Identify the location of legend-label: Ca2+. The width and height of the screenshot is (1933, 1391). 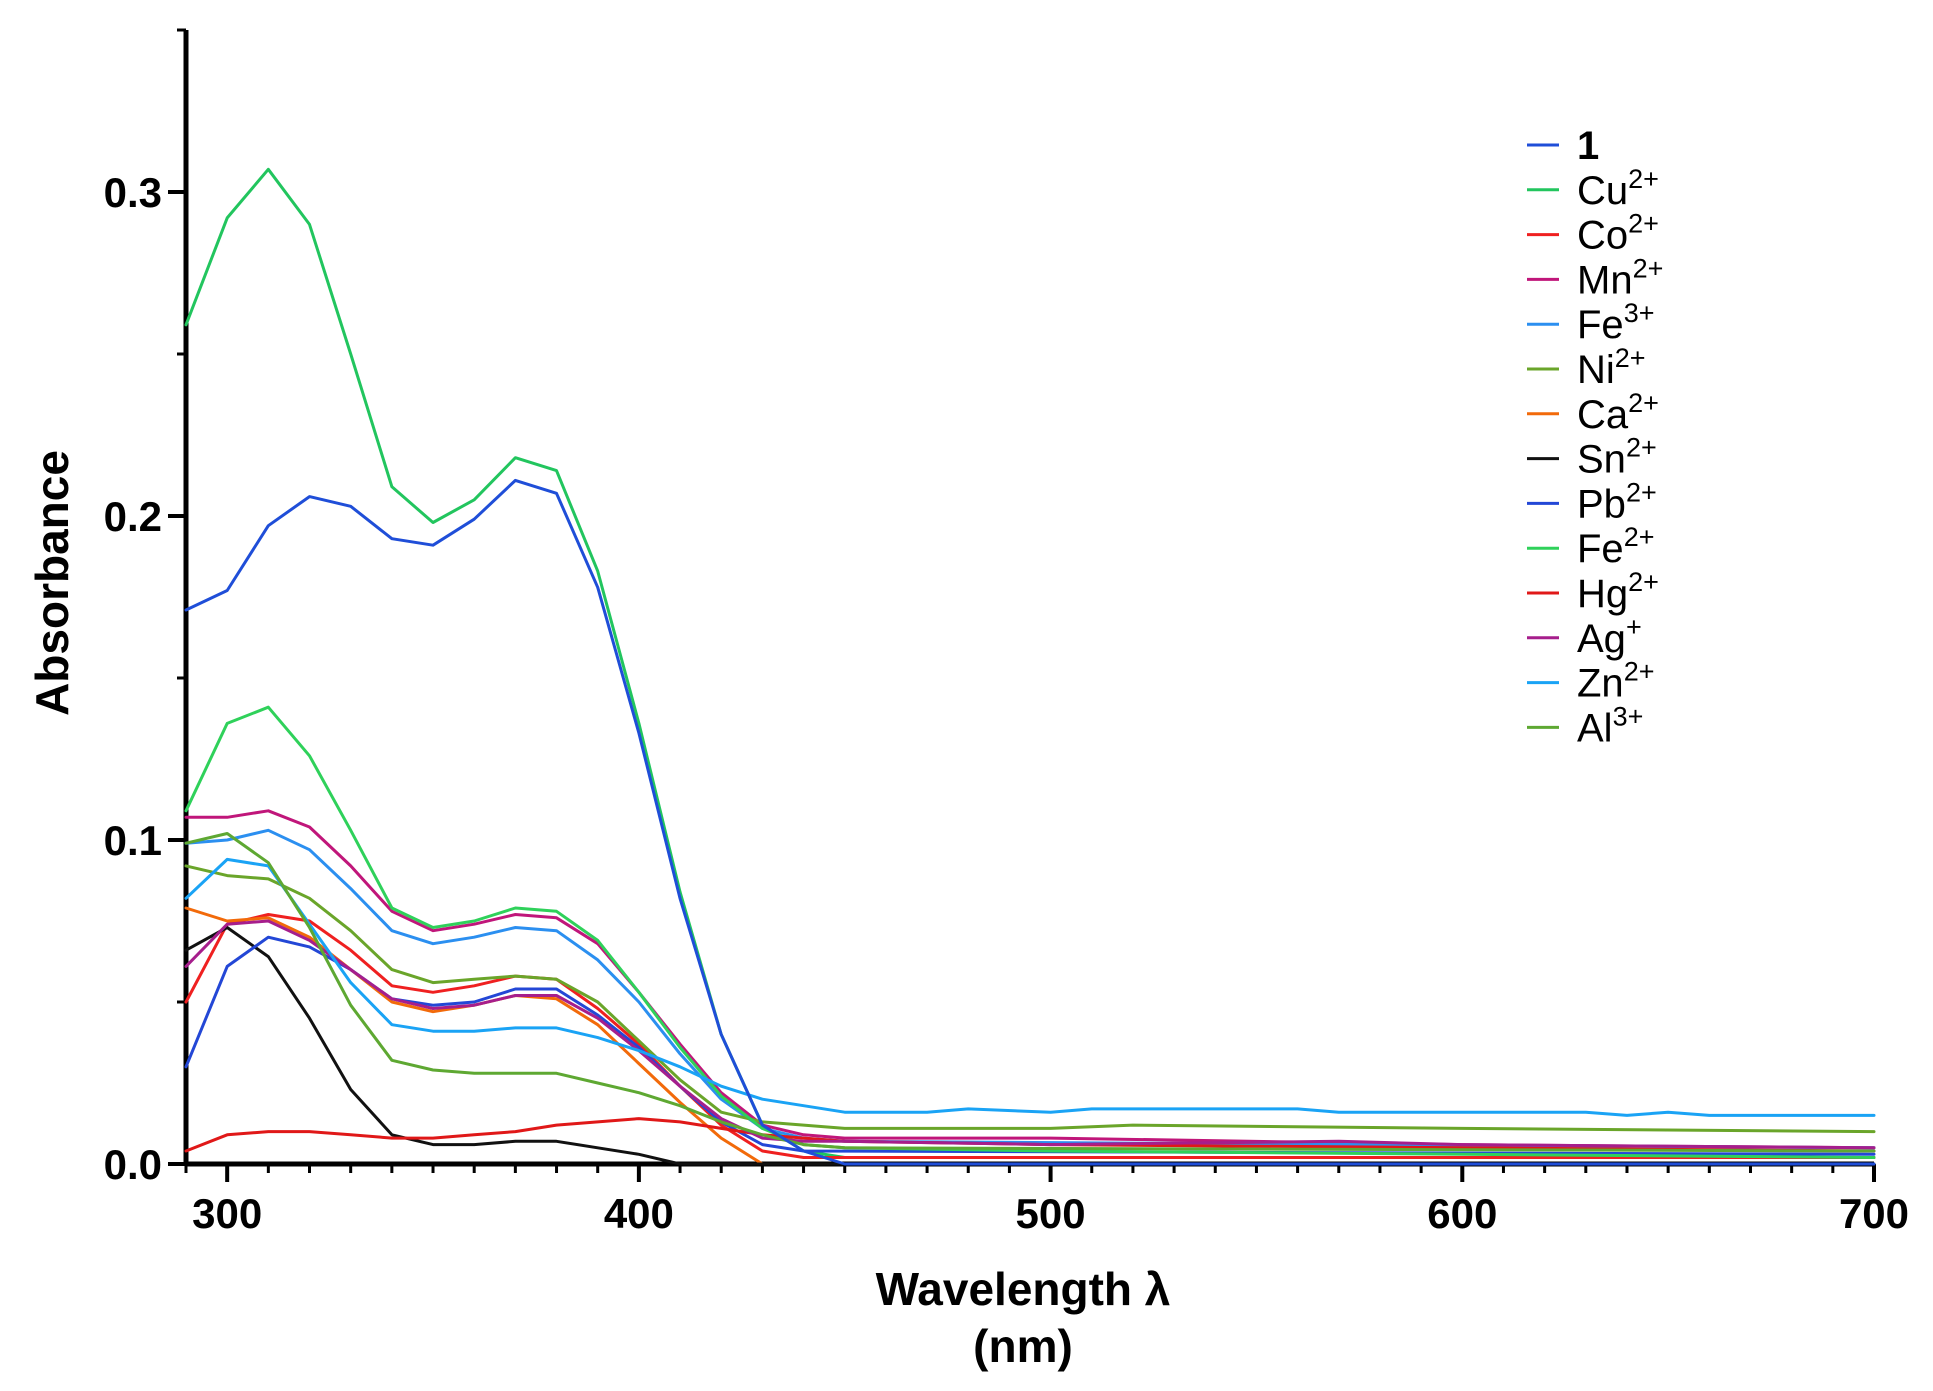
(1618, 412).